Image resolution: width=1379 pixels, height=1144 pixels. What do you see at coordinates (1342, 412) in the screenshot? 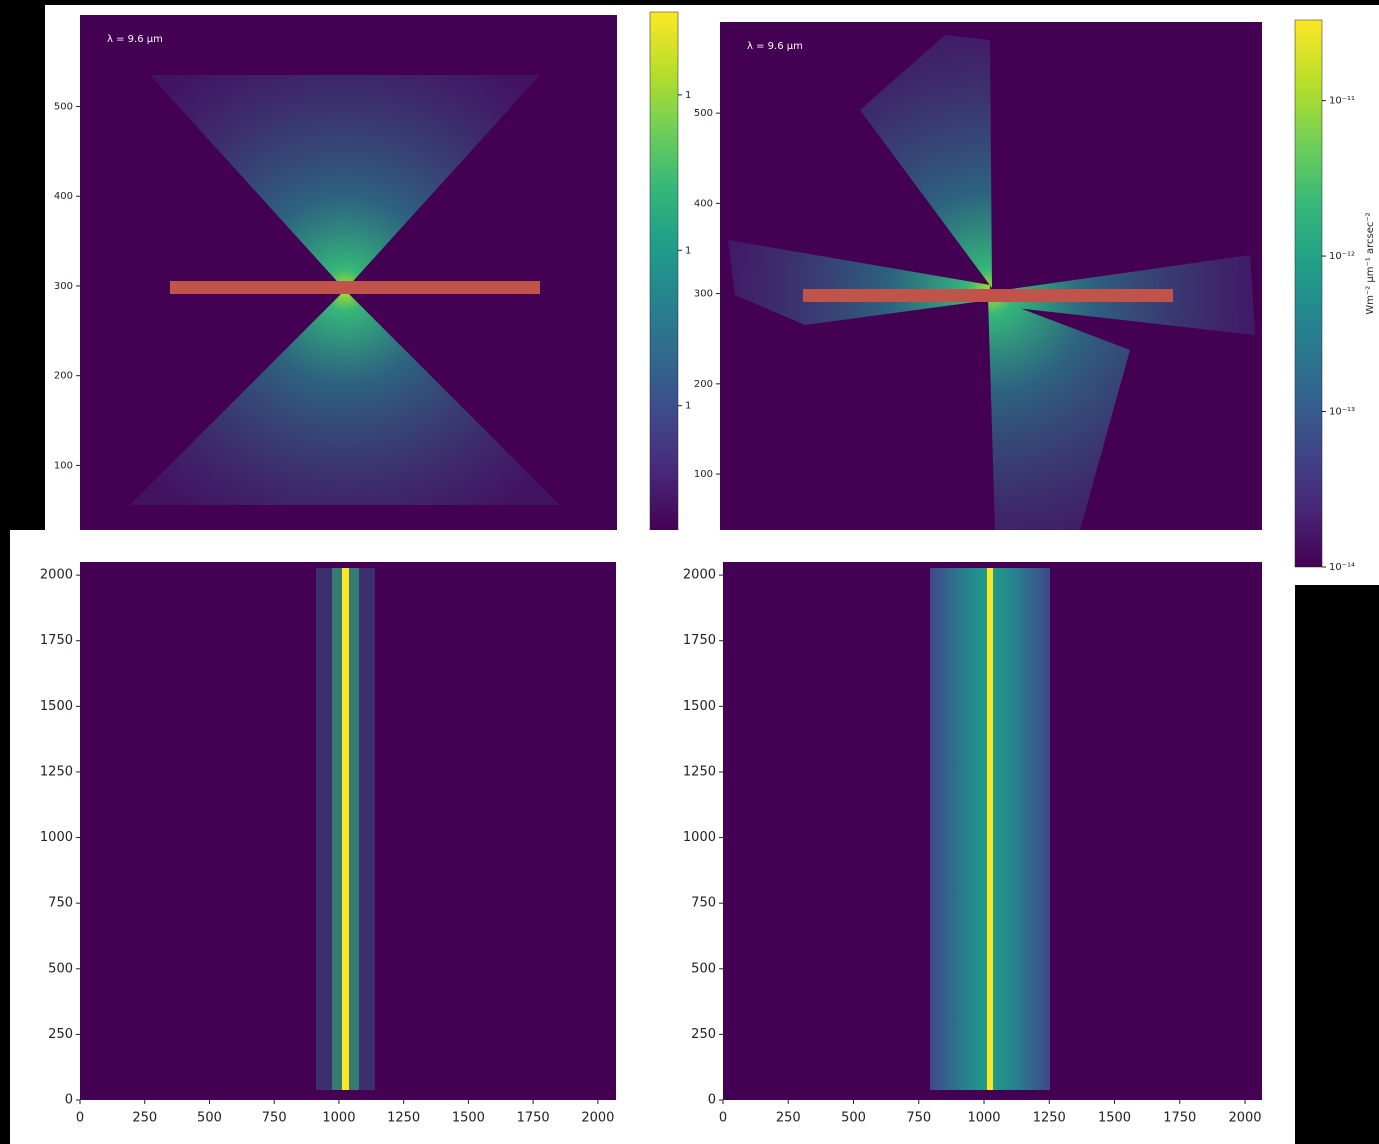
I see `colorbar-tick-label: 10⁻¹³` at bounding box center [1342, 412].